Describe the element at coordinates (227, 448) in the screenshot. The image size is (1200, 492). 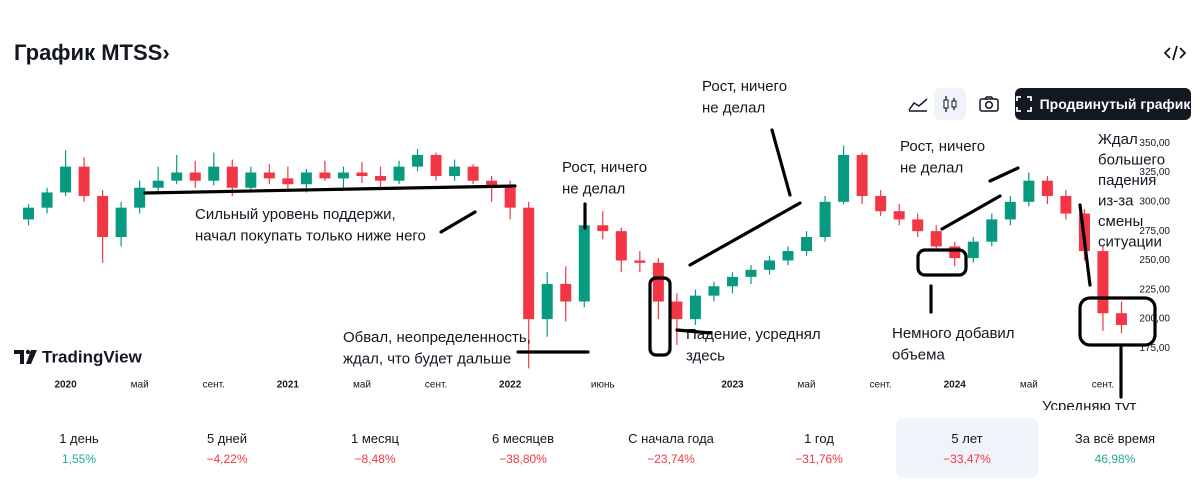
I see `period-tab: 5 дней −4,22%` at that location.